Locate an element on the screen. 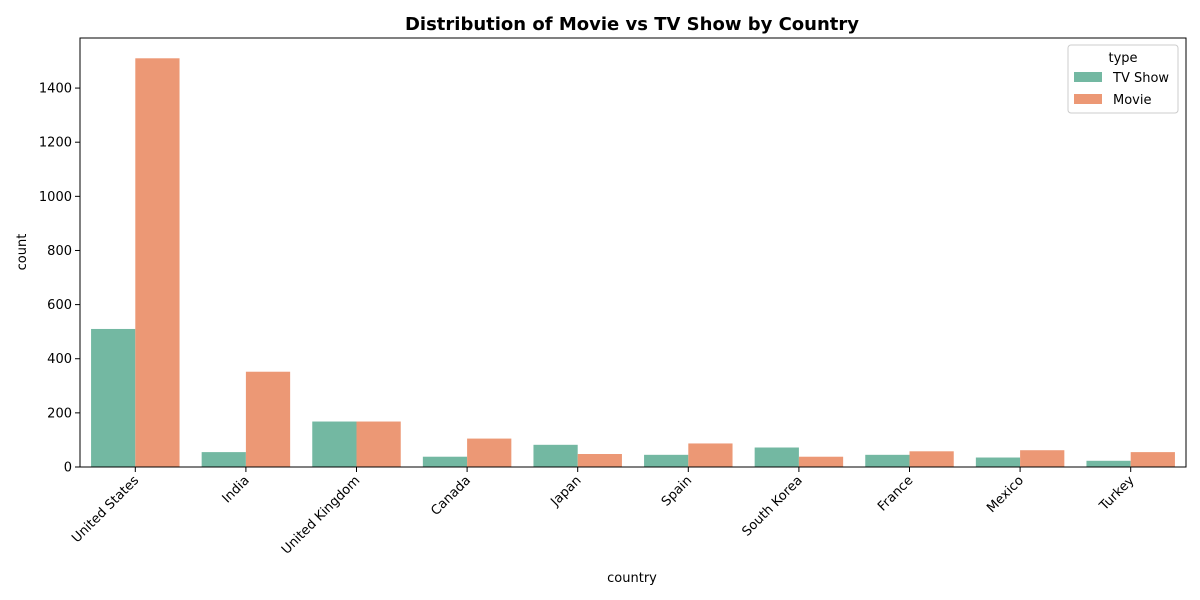  bar-tv-show-south-korea is located at coordinates (776, 457).